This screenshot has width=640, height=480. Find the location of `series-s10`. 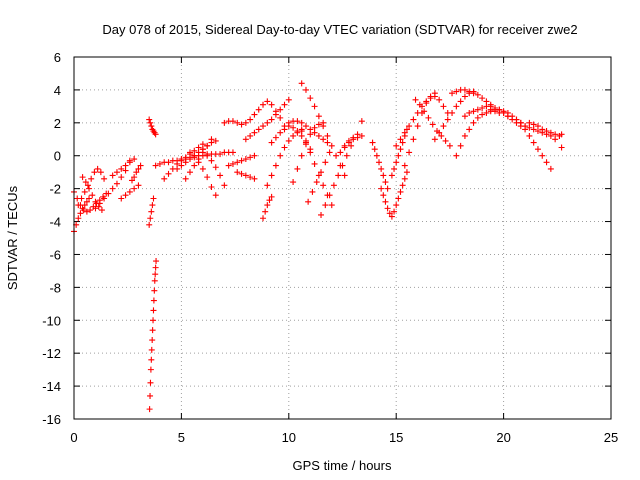

series-s10 is located at coordinates (151, 211).